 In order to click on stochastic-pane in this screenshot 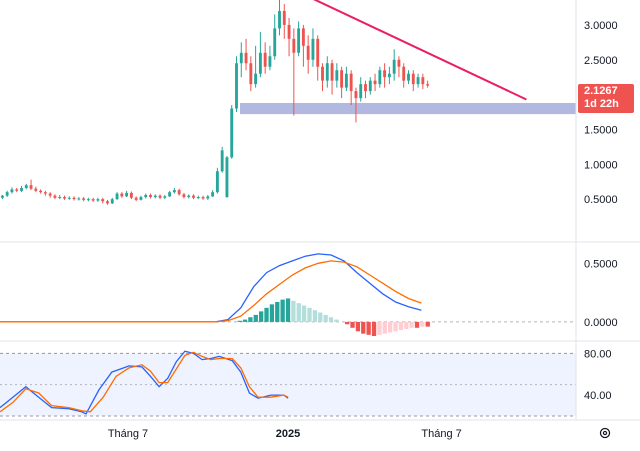, I will do `click(288, 383)`.